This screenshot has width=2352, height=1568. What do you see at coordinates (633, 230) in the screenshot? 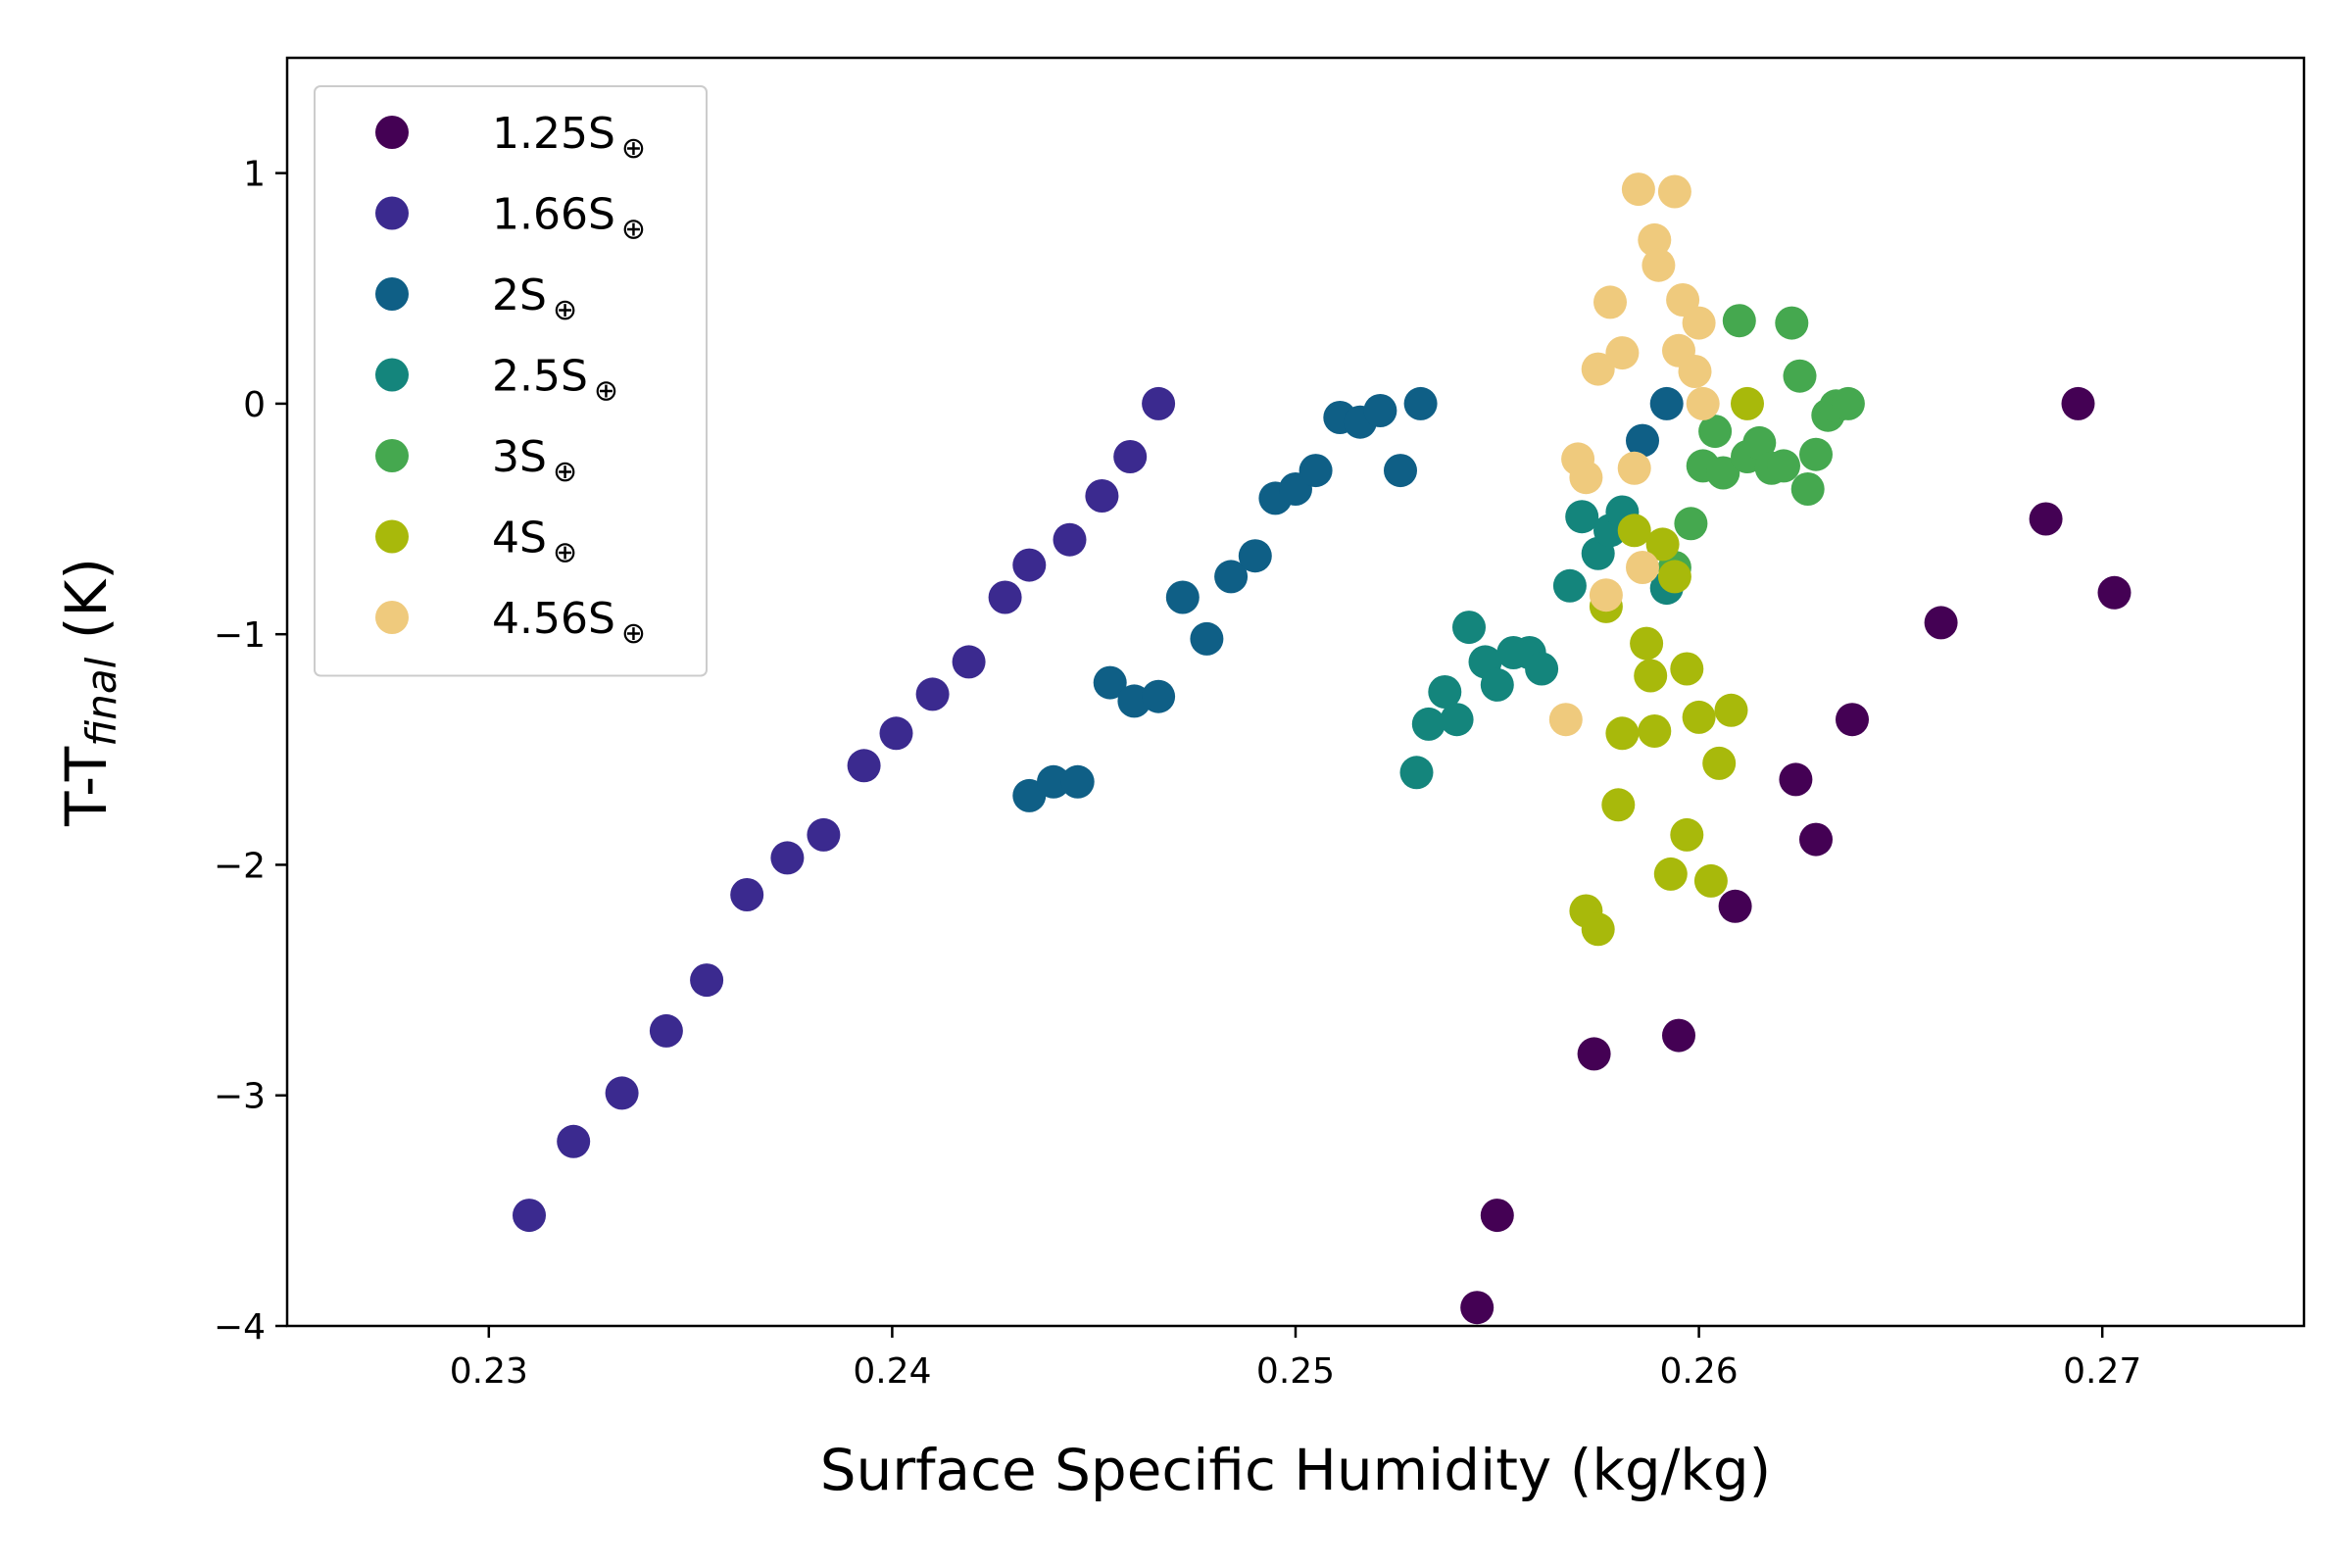
I see `legend-label-subscript-2: ⊕` at bounding box center [633, 230].